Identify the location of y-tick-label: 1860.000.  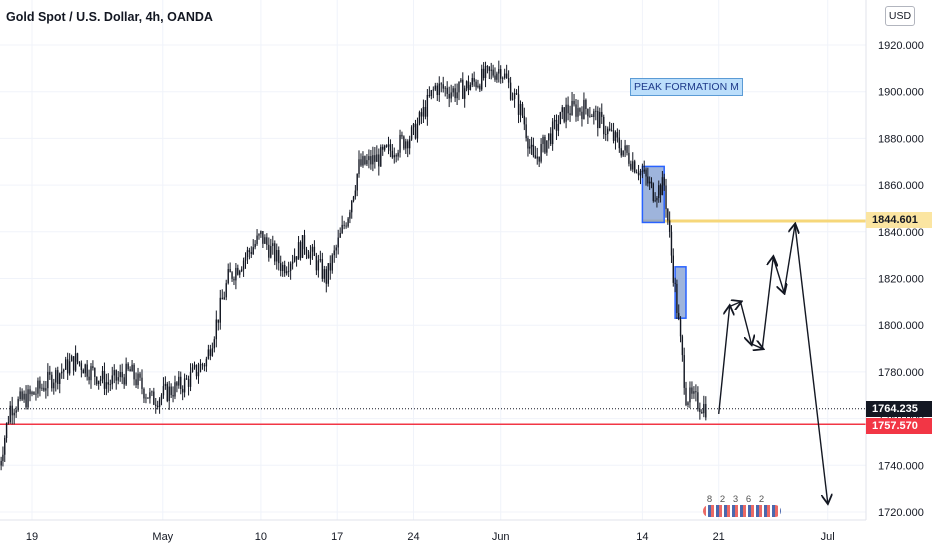
(901, 186).